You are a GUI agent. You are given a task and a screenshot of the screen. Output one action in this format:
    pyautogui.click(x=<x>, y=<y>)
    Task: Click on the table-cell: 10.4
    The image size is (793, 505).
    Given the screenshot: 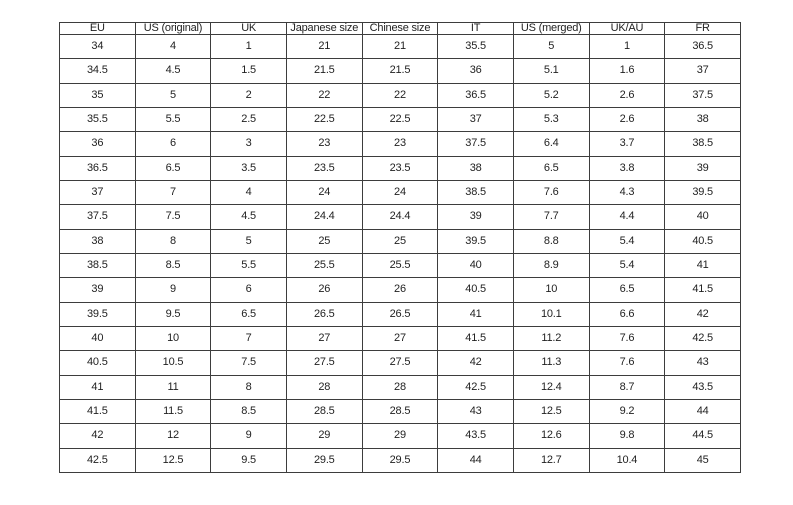 What is the action you would take?
    pyautogui.click(x=627, y=460)
    